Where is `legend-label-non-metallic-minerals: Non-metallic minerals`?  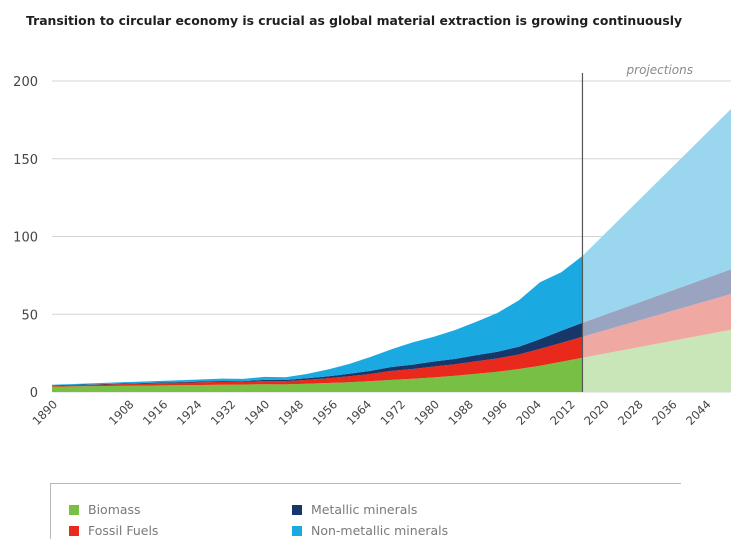 legend-label-non-metallic-minerals: Non-metallic minerals is located at coordinates (379, 530).